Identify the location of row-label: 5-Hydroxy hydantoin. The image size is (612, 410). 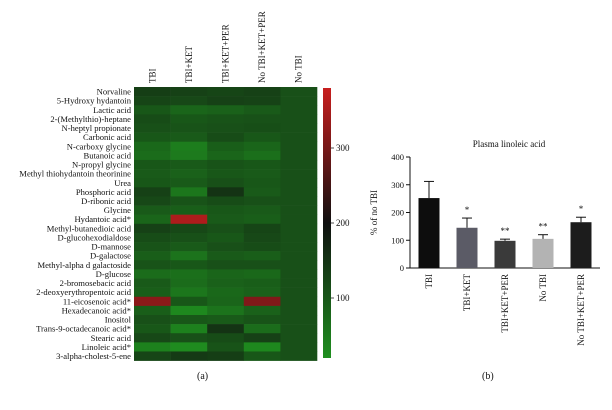
(94, 101).